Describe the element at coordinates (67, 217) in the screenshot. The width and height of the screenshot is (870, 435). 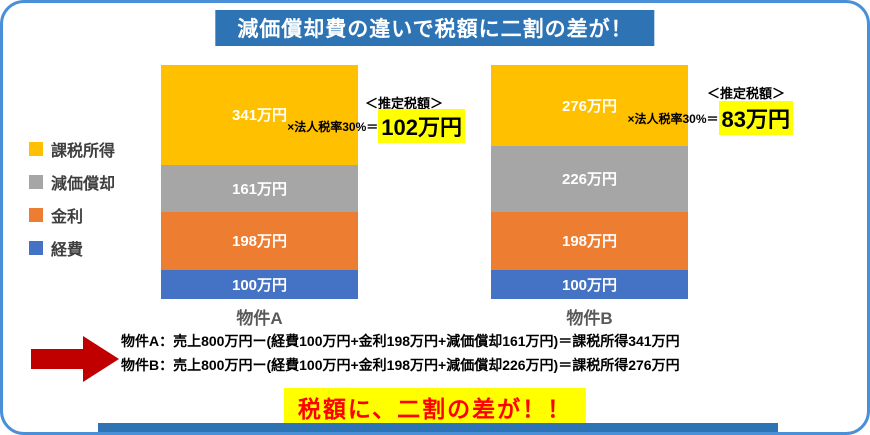
I see `legend-label: 金利` at that location.